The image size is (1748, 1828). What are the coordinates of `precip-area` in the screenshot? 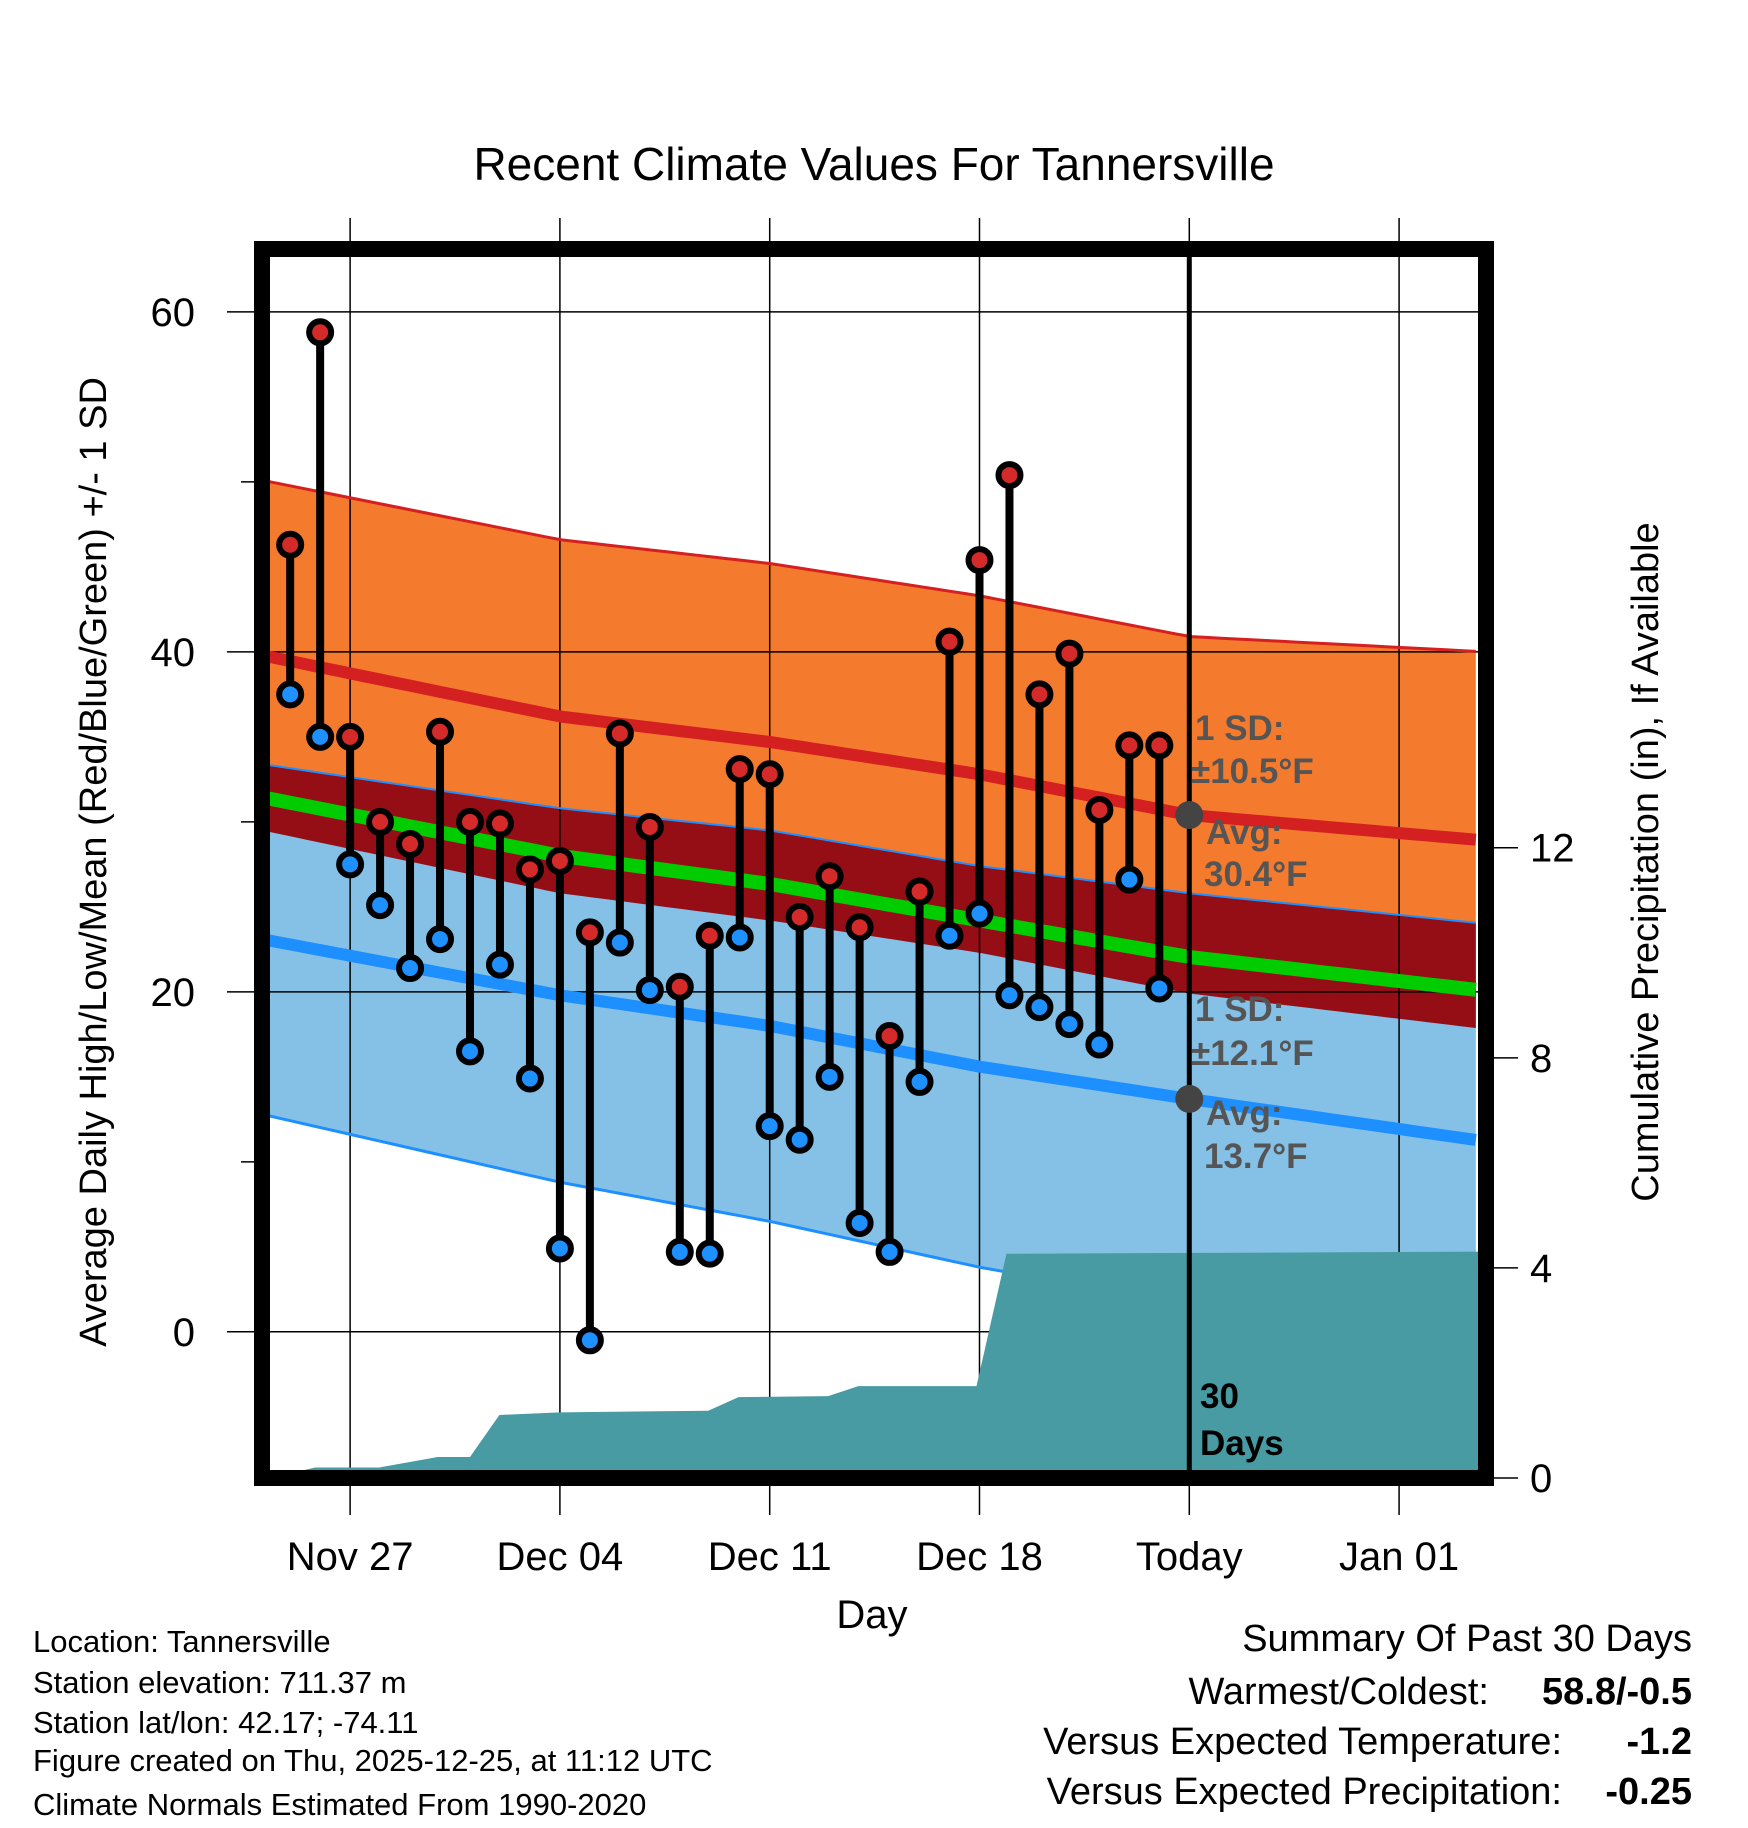 It's located at (874, 1364).